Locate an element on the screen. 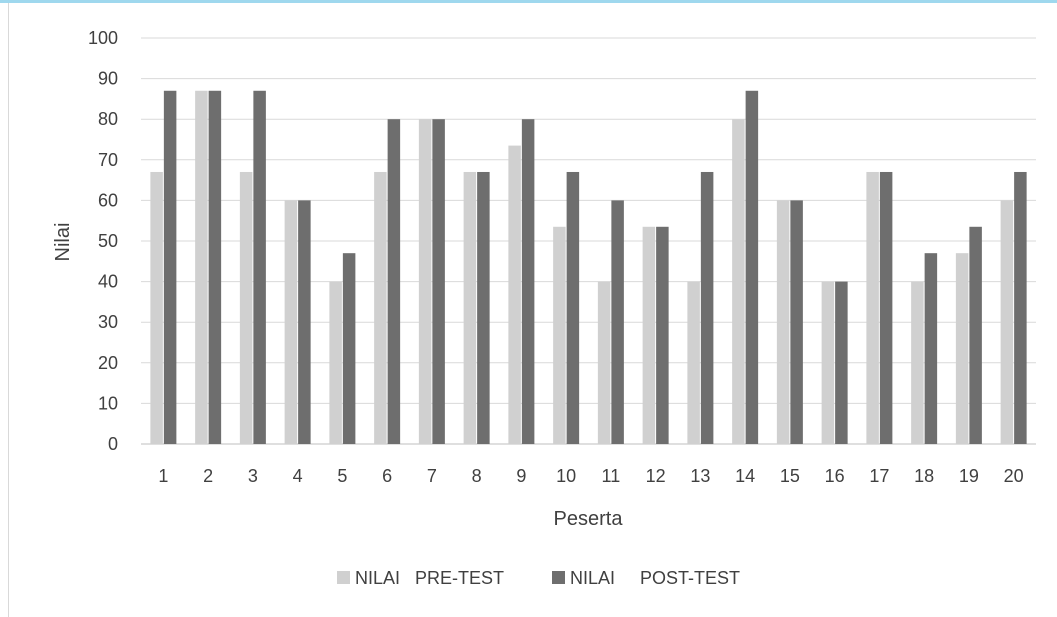 Image resolution: width=1057 pixels, height=617 pixels. x-tick-label: 19 is located at coordinates (969, 476).